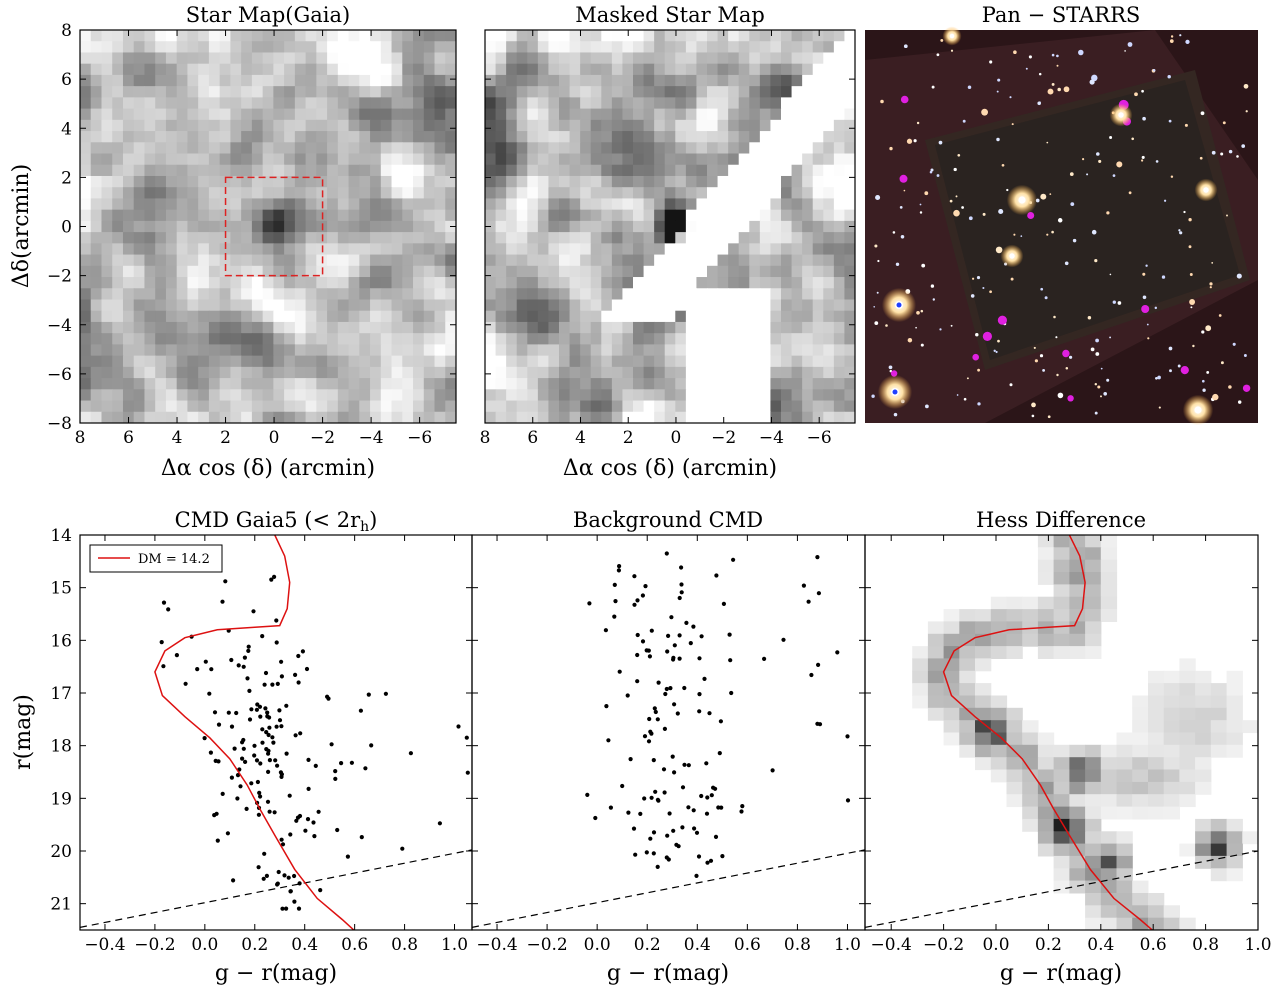 This screenshot has height=996, width=1286. Describe the element at coordinates (177, 438) in the screenshot. I see `x-tick-label: 4` at that location.